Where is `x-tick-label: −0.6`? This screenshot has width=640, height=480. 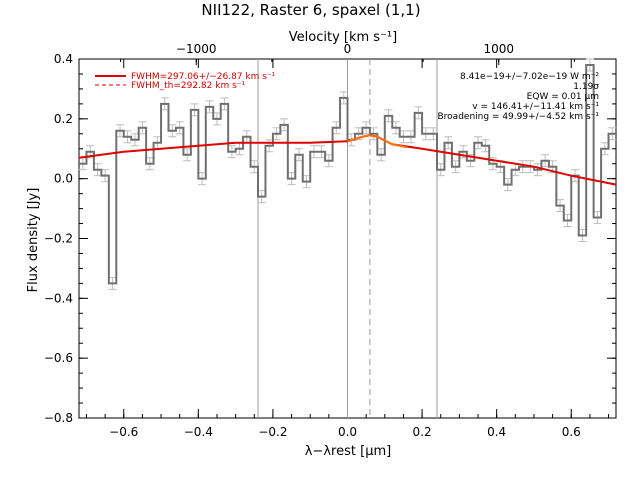 x-tick-label: −0.6 is located at coordinates (123, 432).